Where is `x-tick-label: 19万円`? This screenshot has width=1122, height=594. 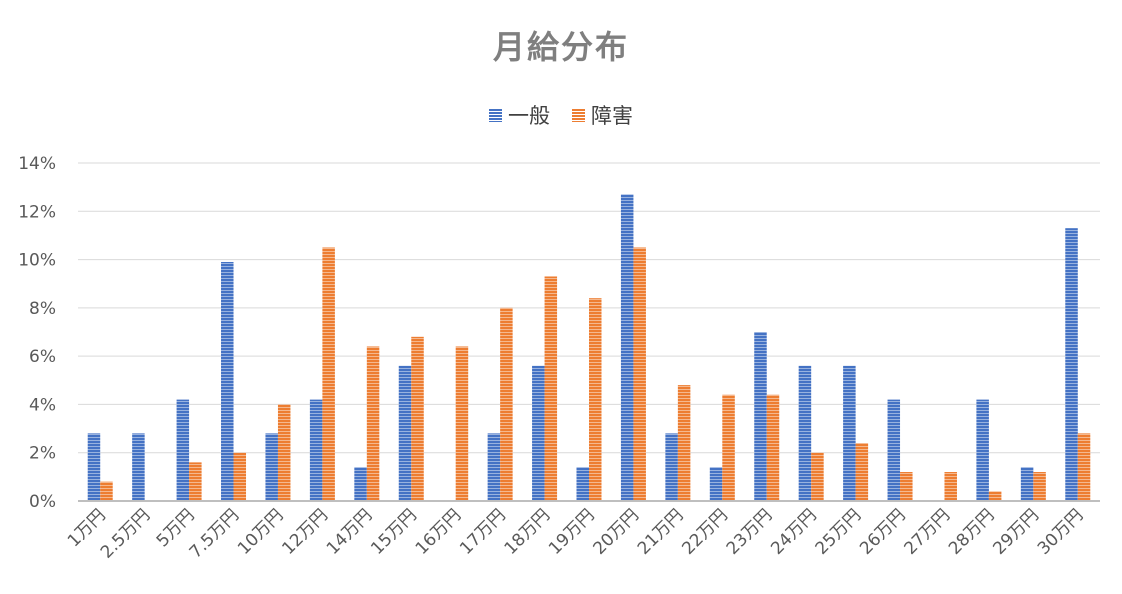 x-tick-label: 19万円 is located at coordinates (571, 531).